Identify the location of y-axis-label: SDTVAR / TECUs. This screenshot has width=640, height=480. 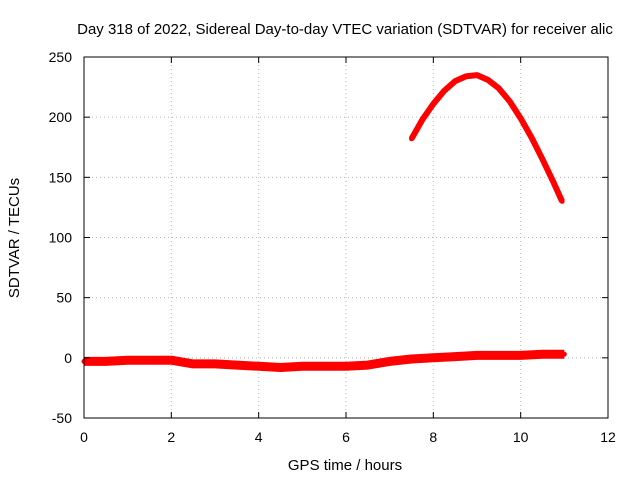
(14, 238).